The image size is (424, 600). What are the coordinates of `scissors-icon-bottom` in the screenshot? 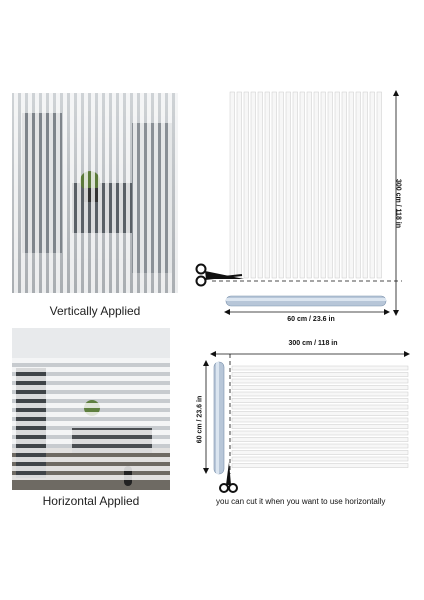 It's located at (228, 477).